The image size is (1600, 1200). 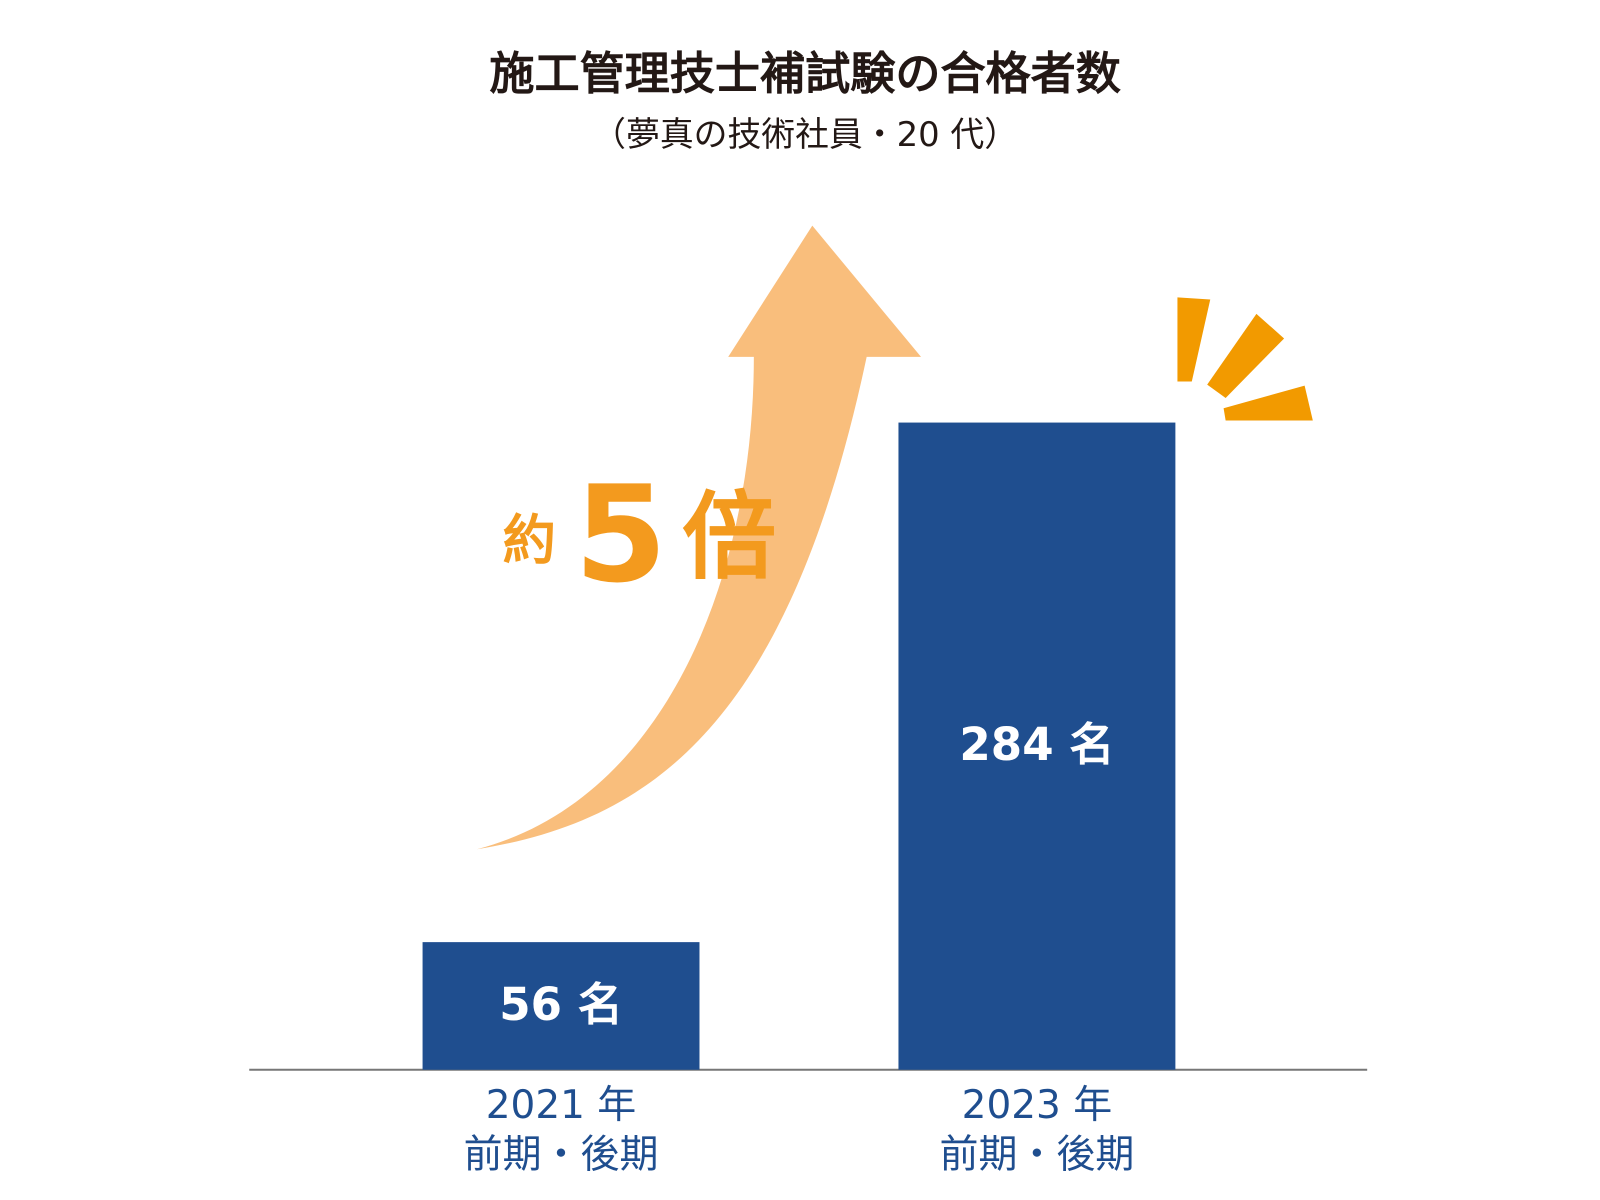 What do you see at coordinates (561, 1105) in the screenshot?
I see `x-tick-label: 2021 年` at bounding box center [561, 1105].